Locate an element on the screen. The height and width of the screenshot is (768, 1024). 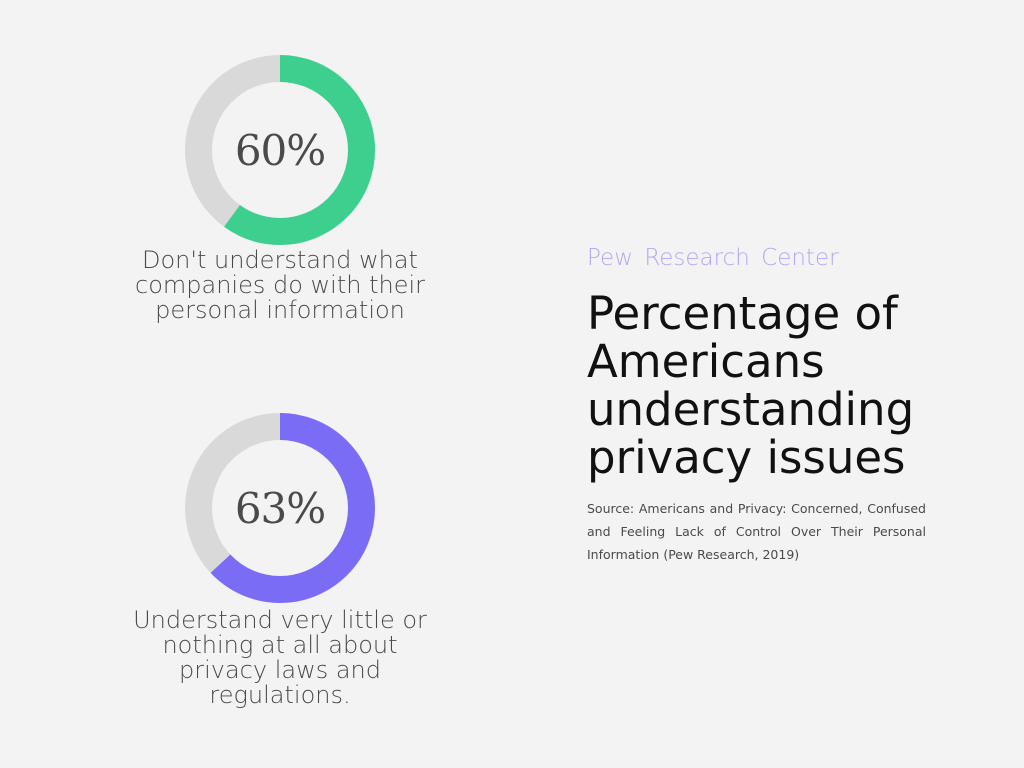
donut-value-label: 60% is located at coordinates (280, 150).